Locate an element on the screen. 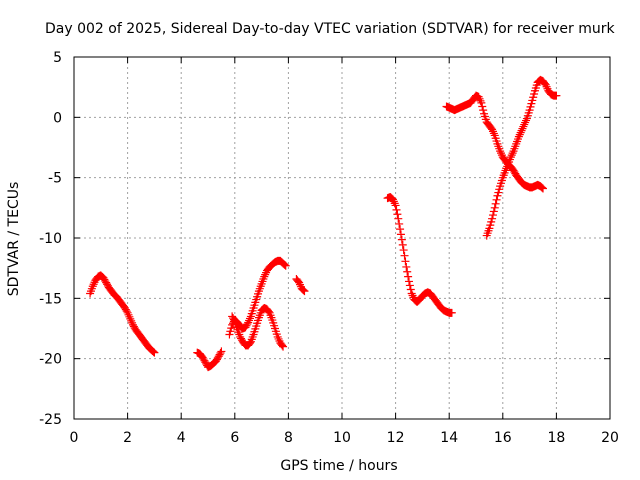 This screenshot has height=480, width=640. x-tick-label: 14 is located at coordinates (449, 438).